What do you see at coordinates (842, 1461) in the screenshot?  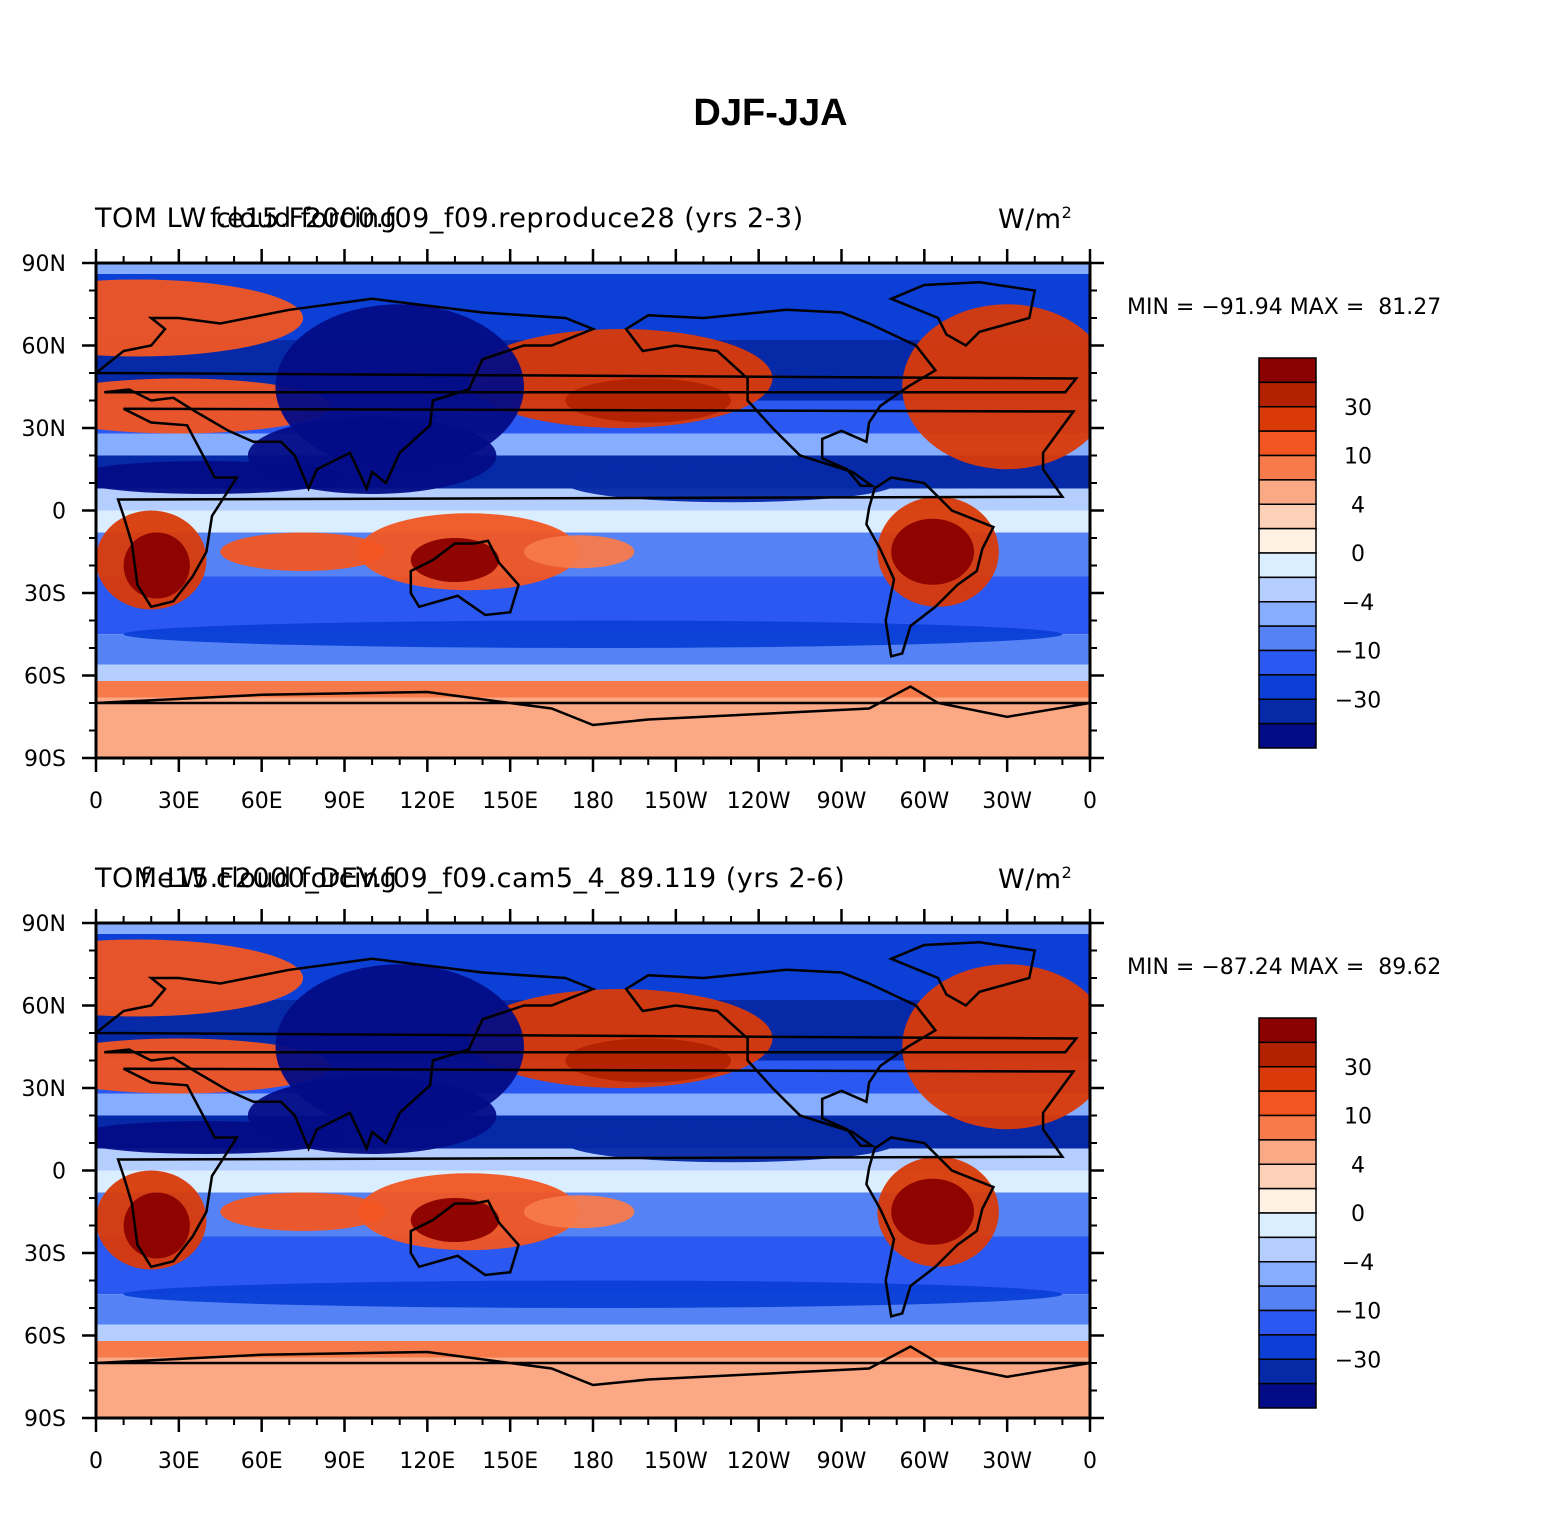 I see `x-tick-label: 90W` at bounding box center [842, 1461].